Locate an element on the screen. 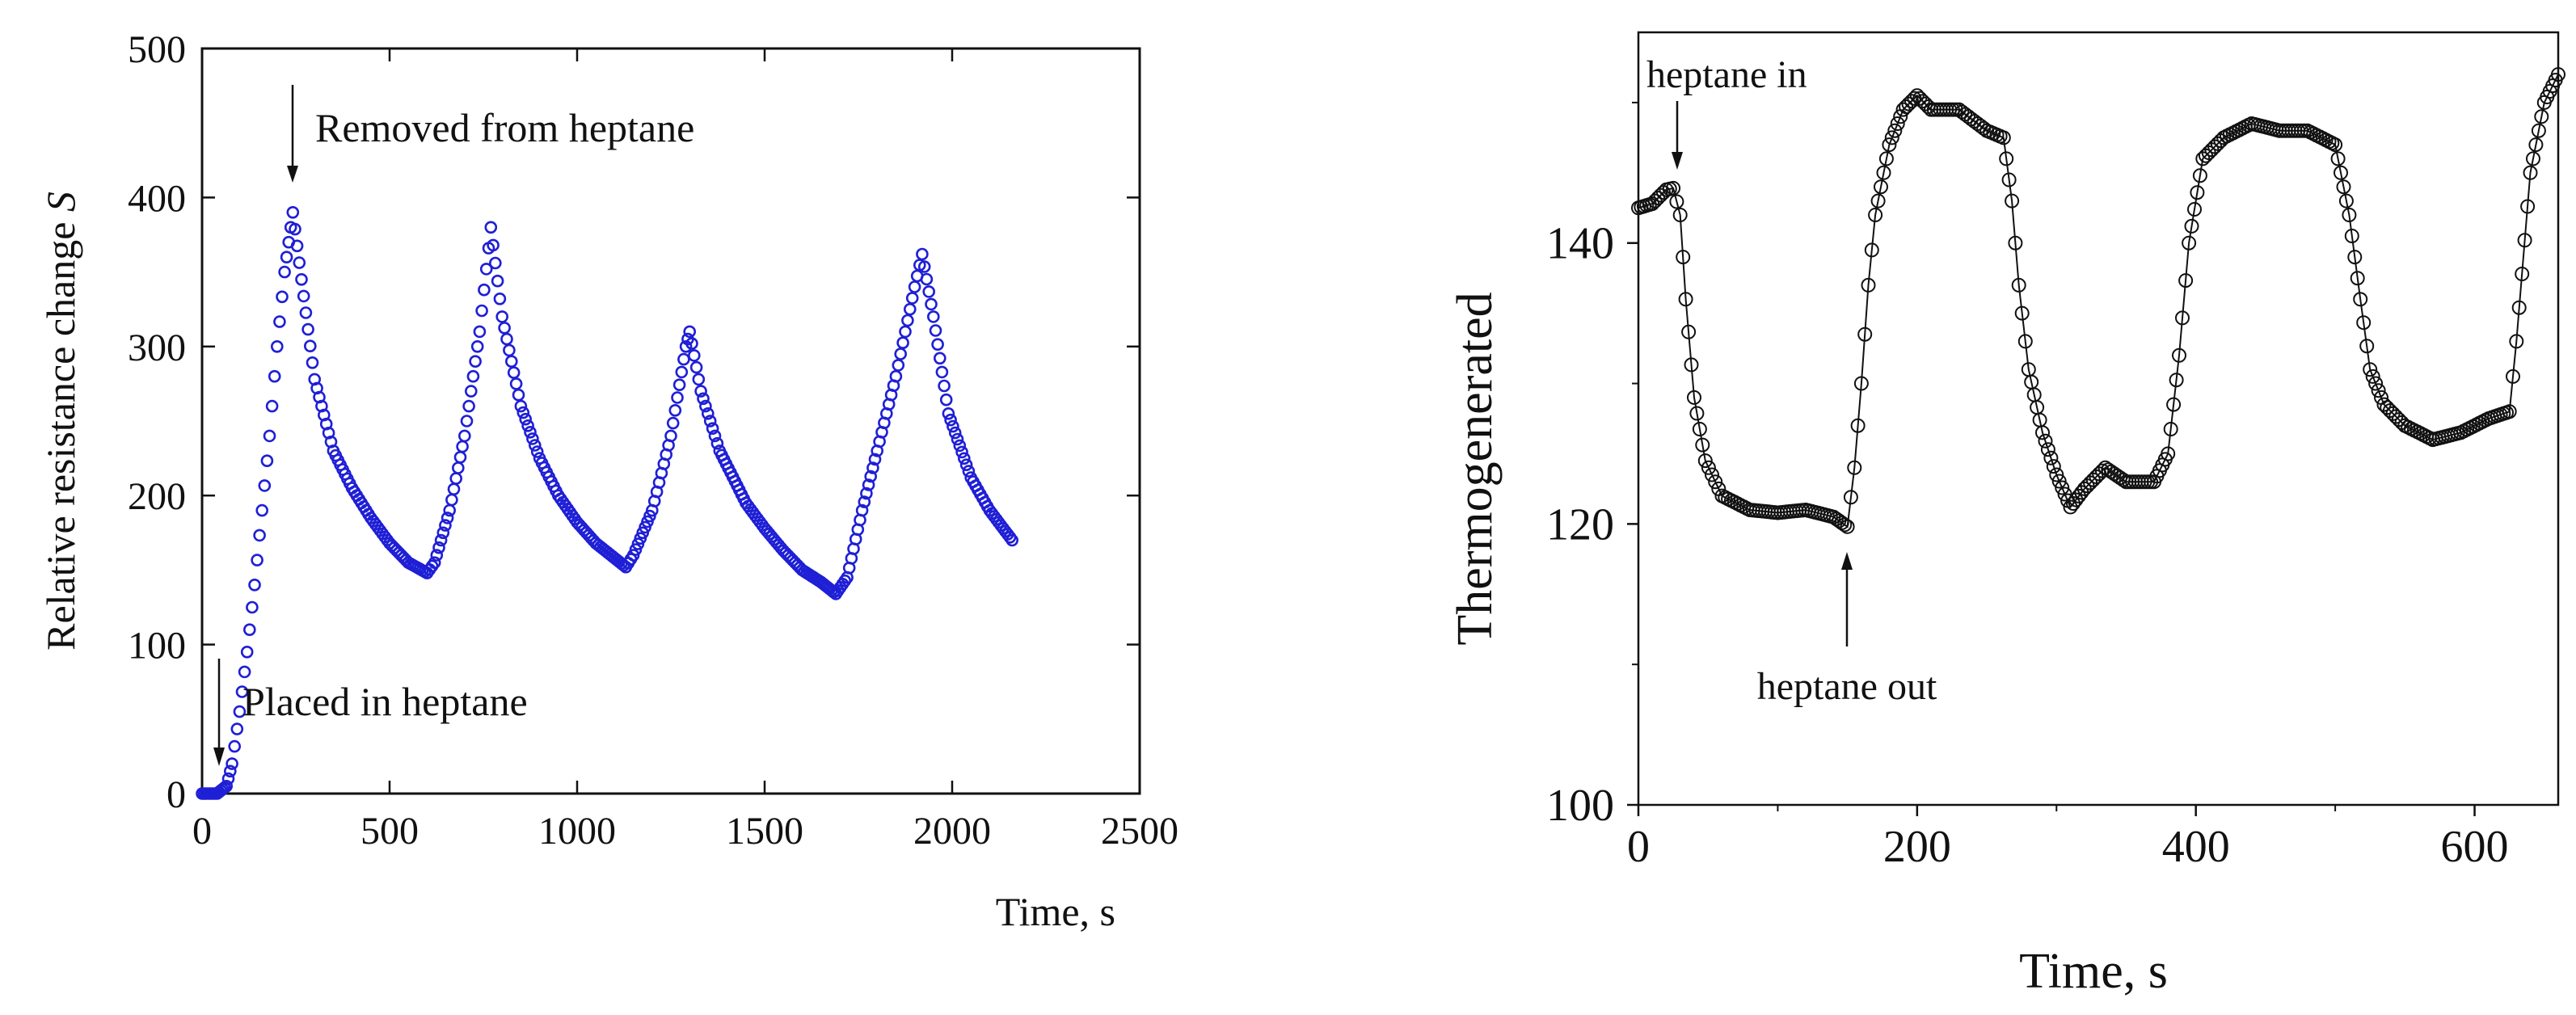 The height and width of the screenshot is (1015, 2576). right-x-tick-label: 200 is located at coordinates (1917, 847).